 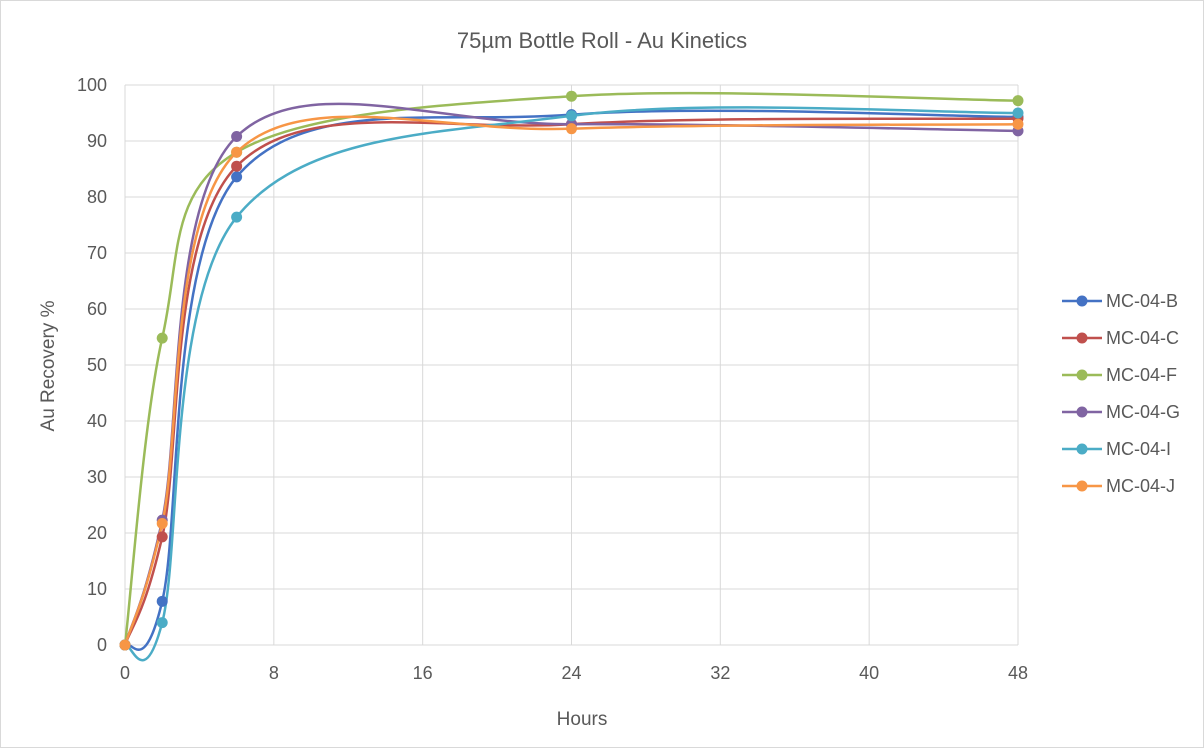 What do you see at coordinates (1141, 375) in the screenshot?
I see `legend-label-mc-04-f: MC-04-F` at bounding box center [1141, 375].